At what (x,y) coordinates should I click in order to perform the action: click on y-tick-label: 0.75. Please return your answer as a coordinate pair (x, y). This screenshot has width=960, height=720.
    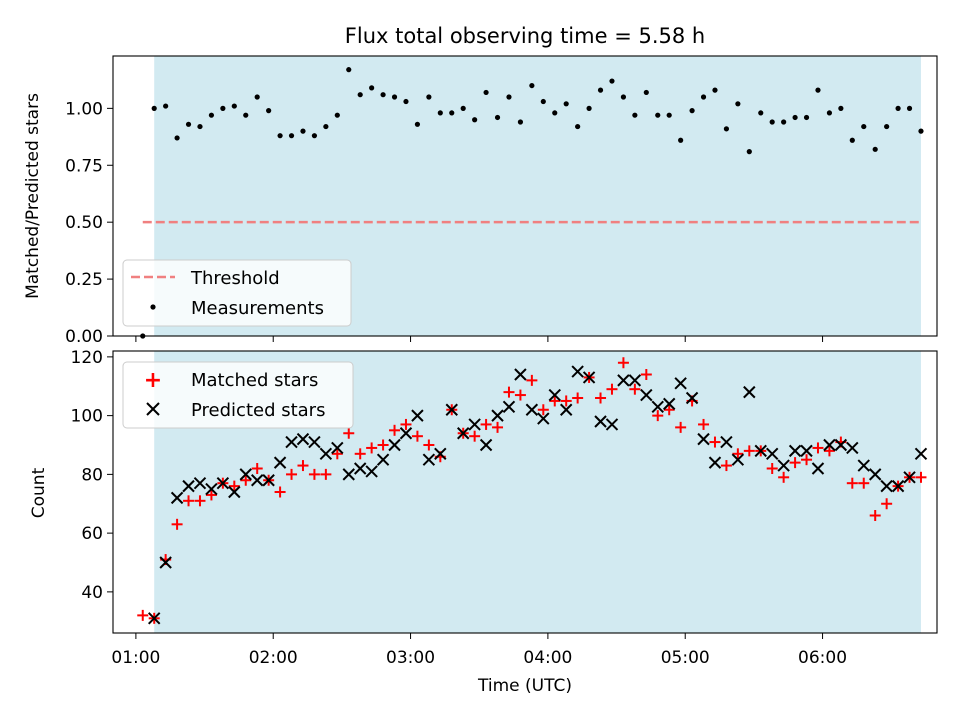
    Looking at the image, I should click on (84, 166).